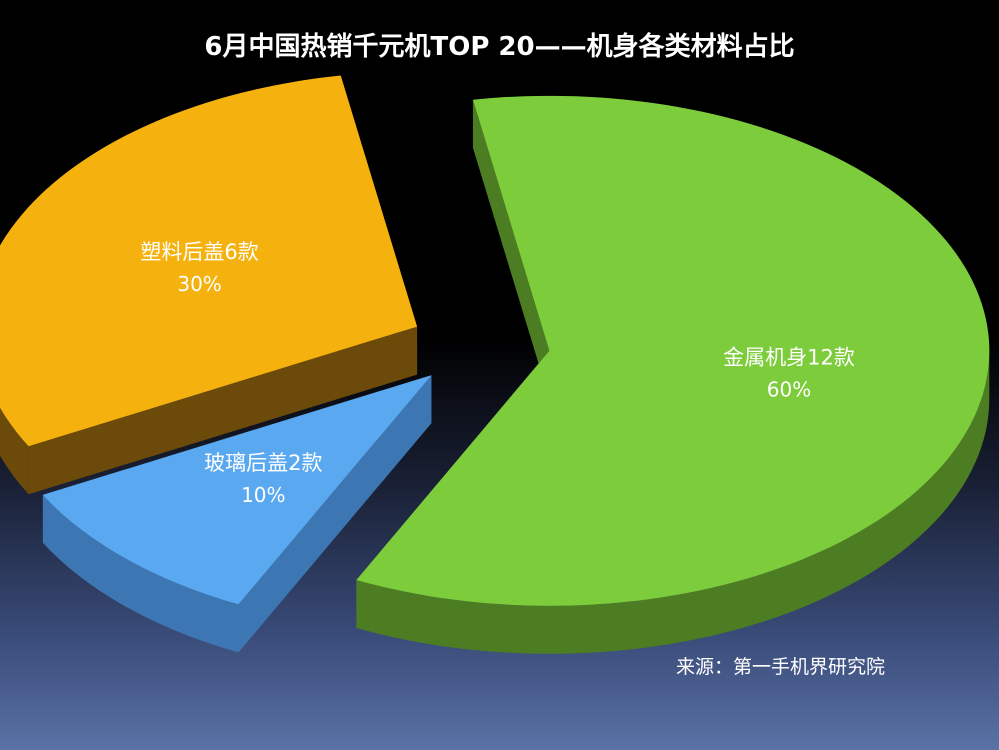 This screenshot has height=750, width=999. I want to click on slice-label-0: 金属机身12款, so click(789, 357).